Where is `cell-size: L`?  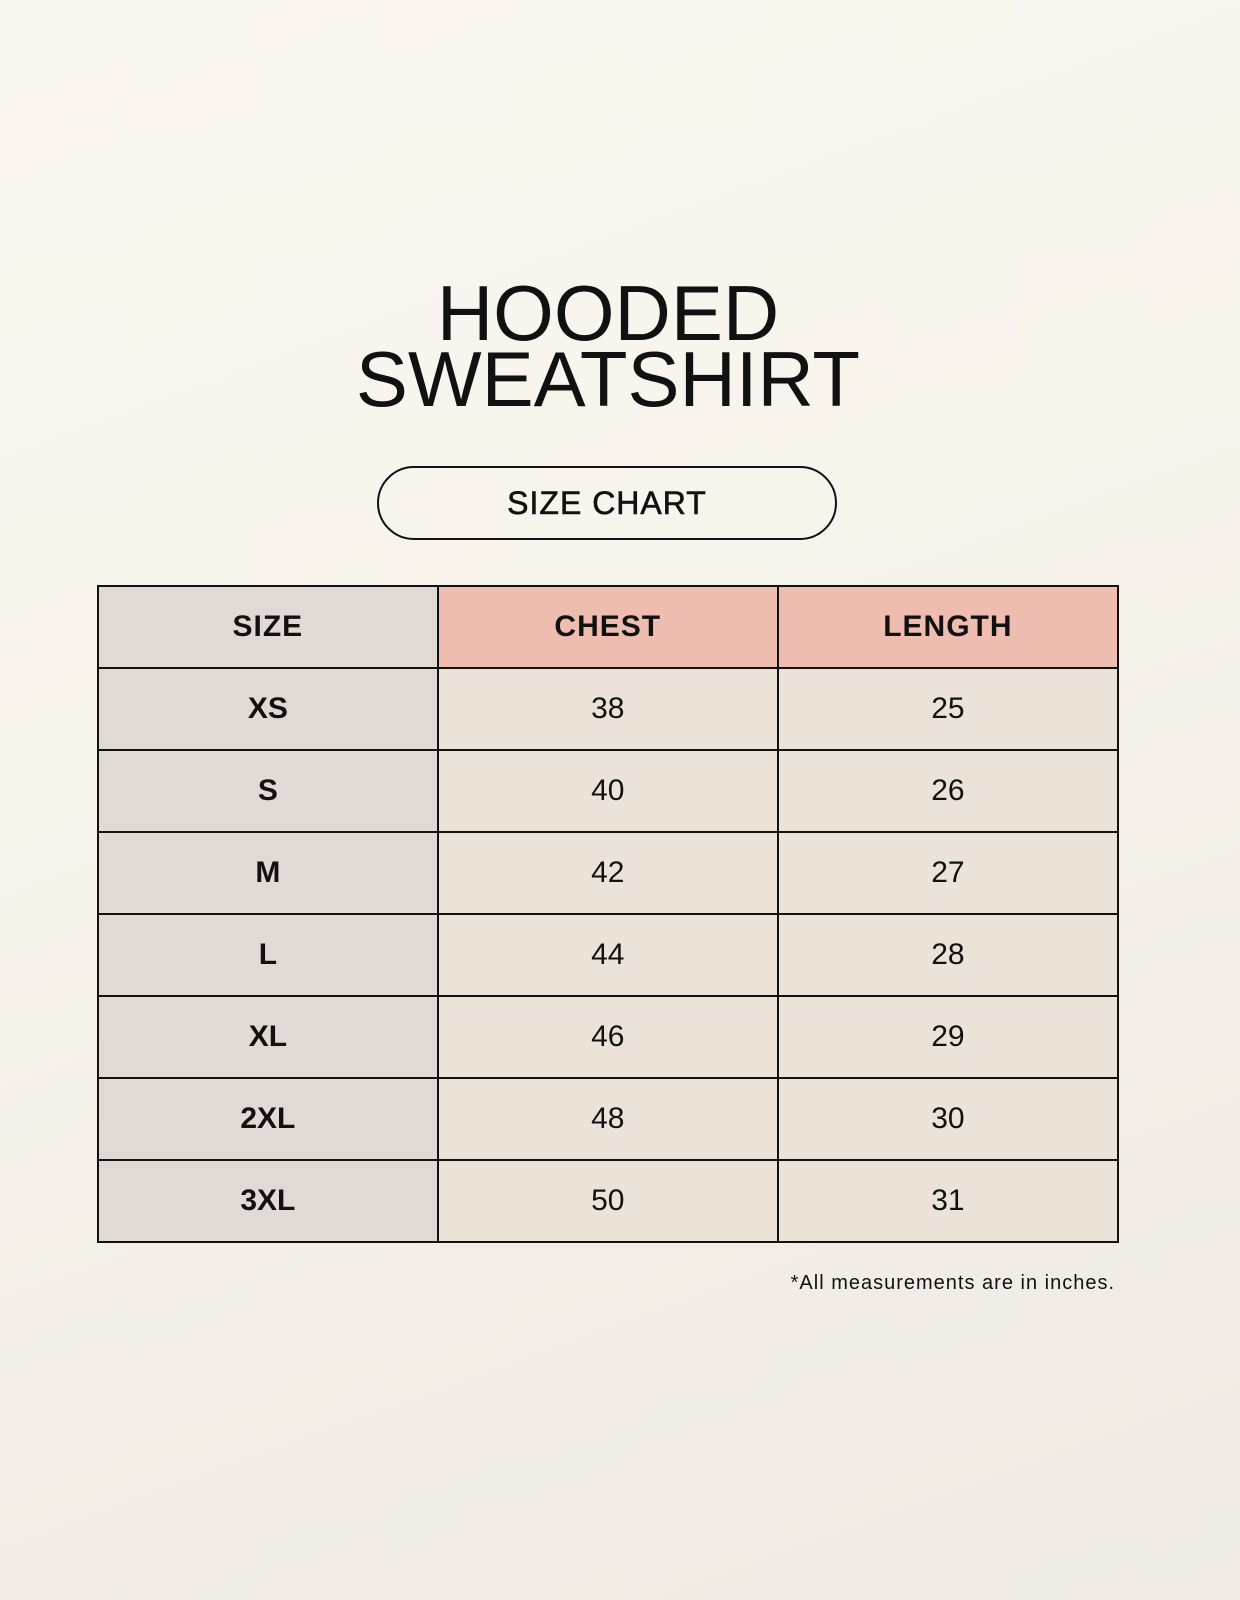
cell-size: L is located at coordinates (268, 955).